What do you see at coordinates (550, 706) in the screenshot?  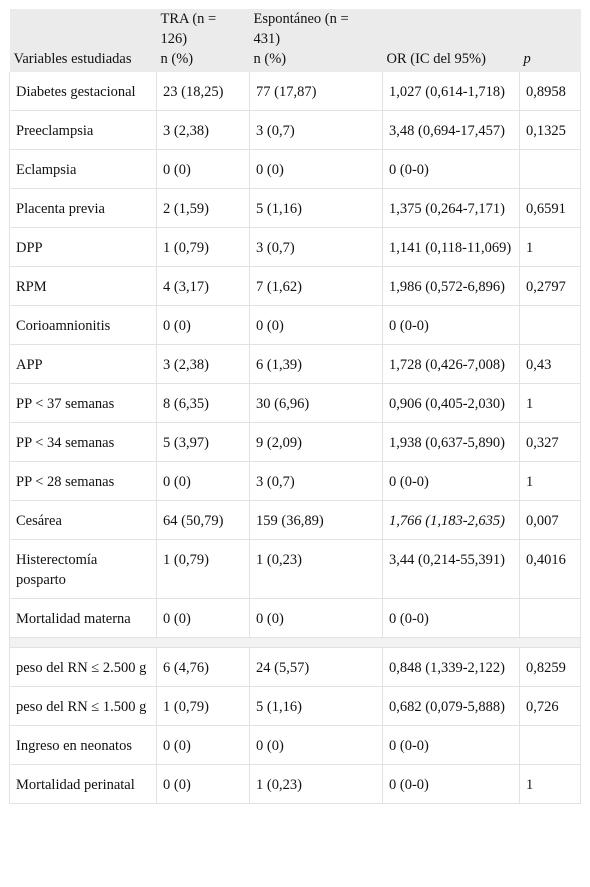 I see `cell-p: 0,726` at bounding box center [550, 706].